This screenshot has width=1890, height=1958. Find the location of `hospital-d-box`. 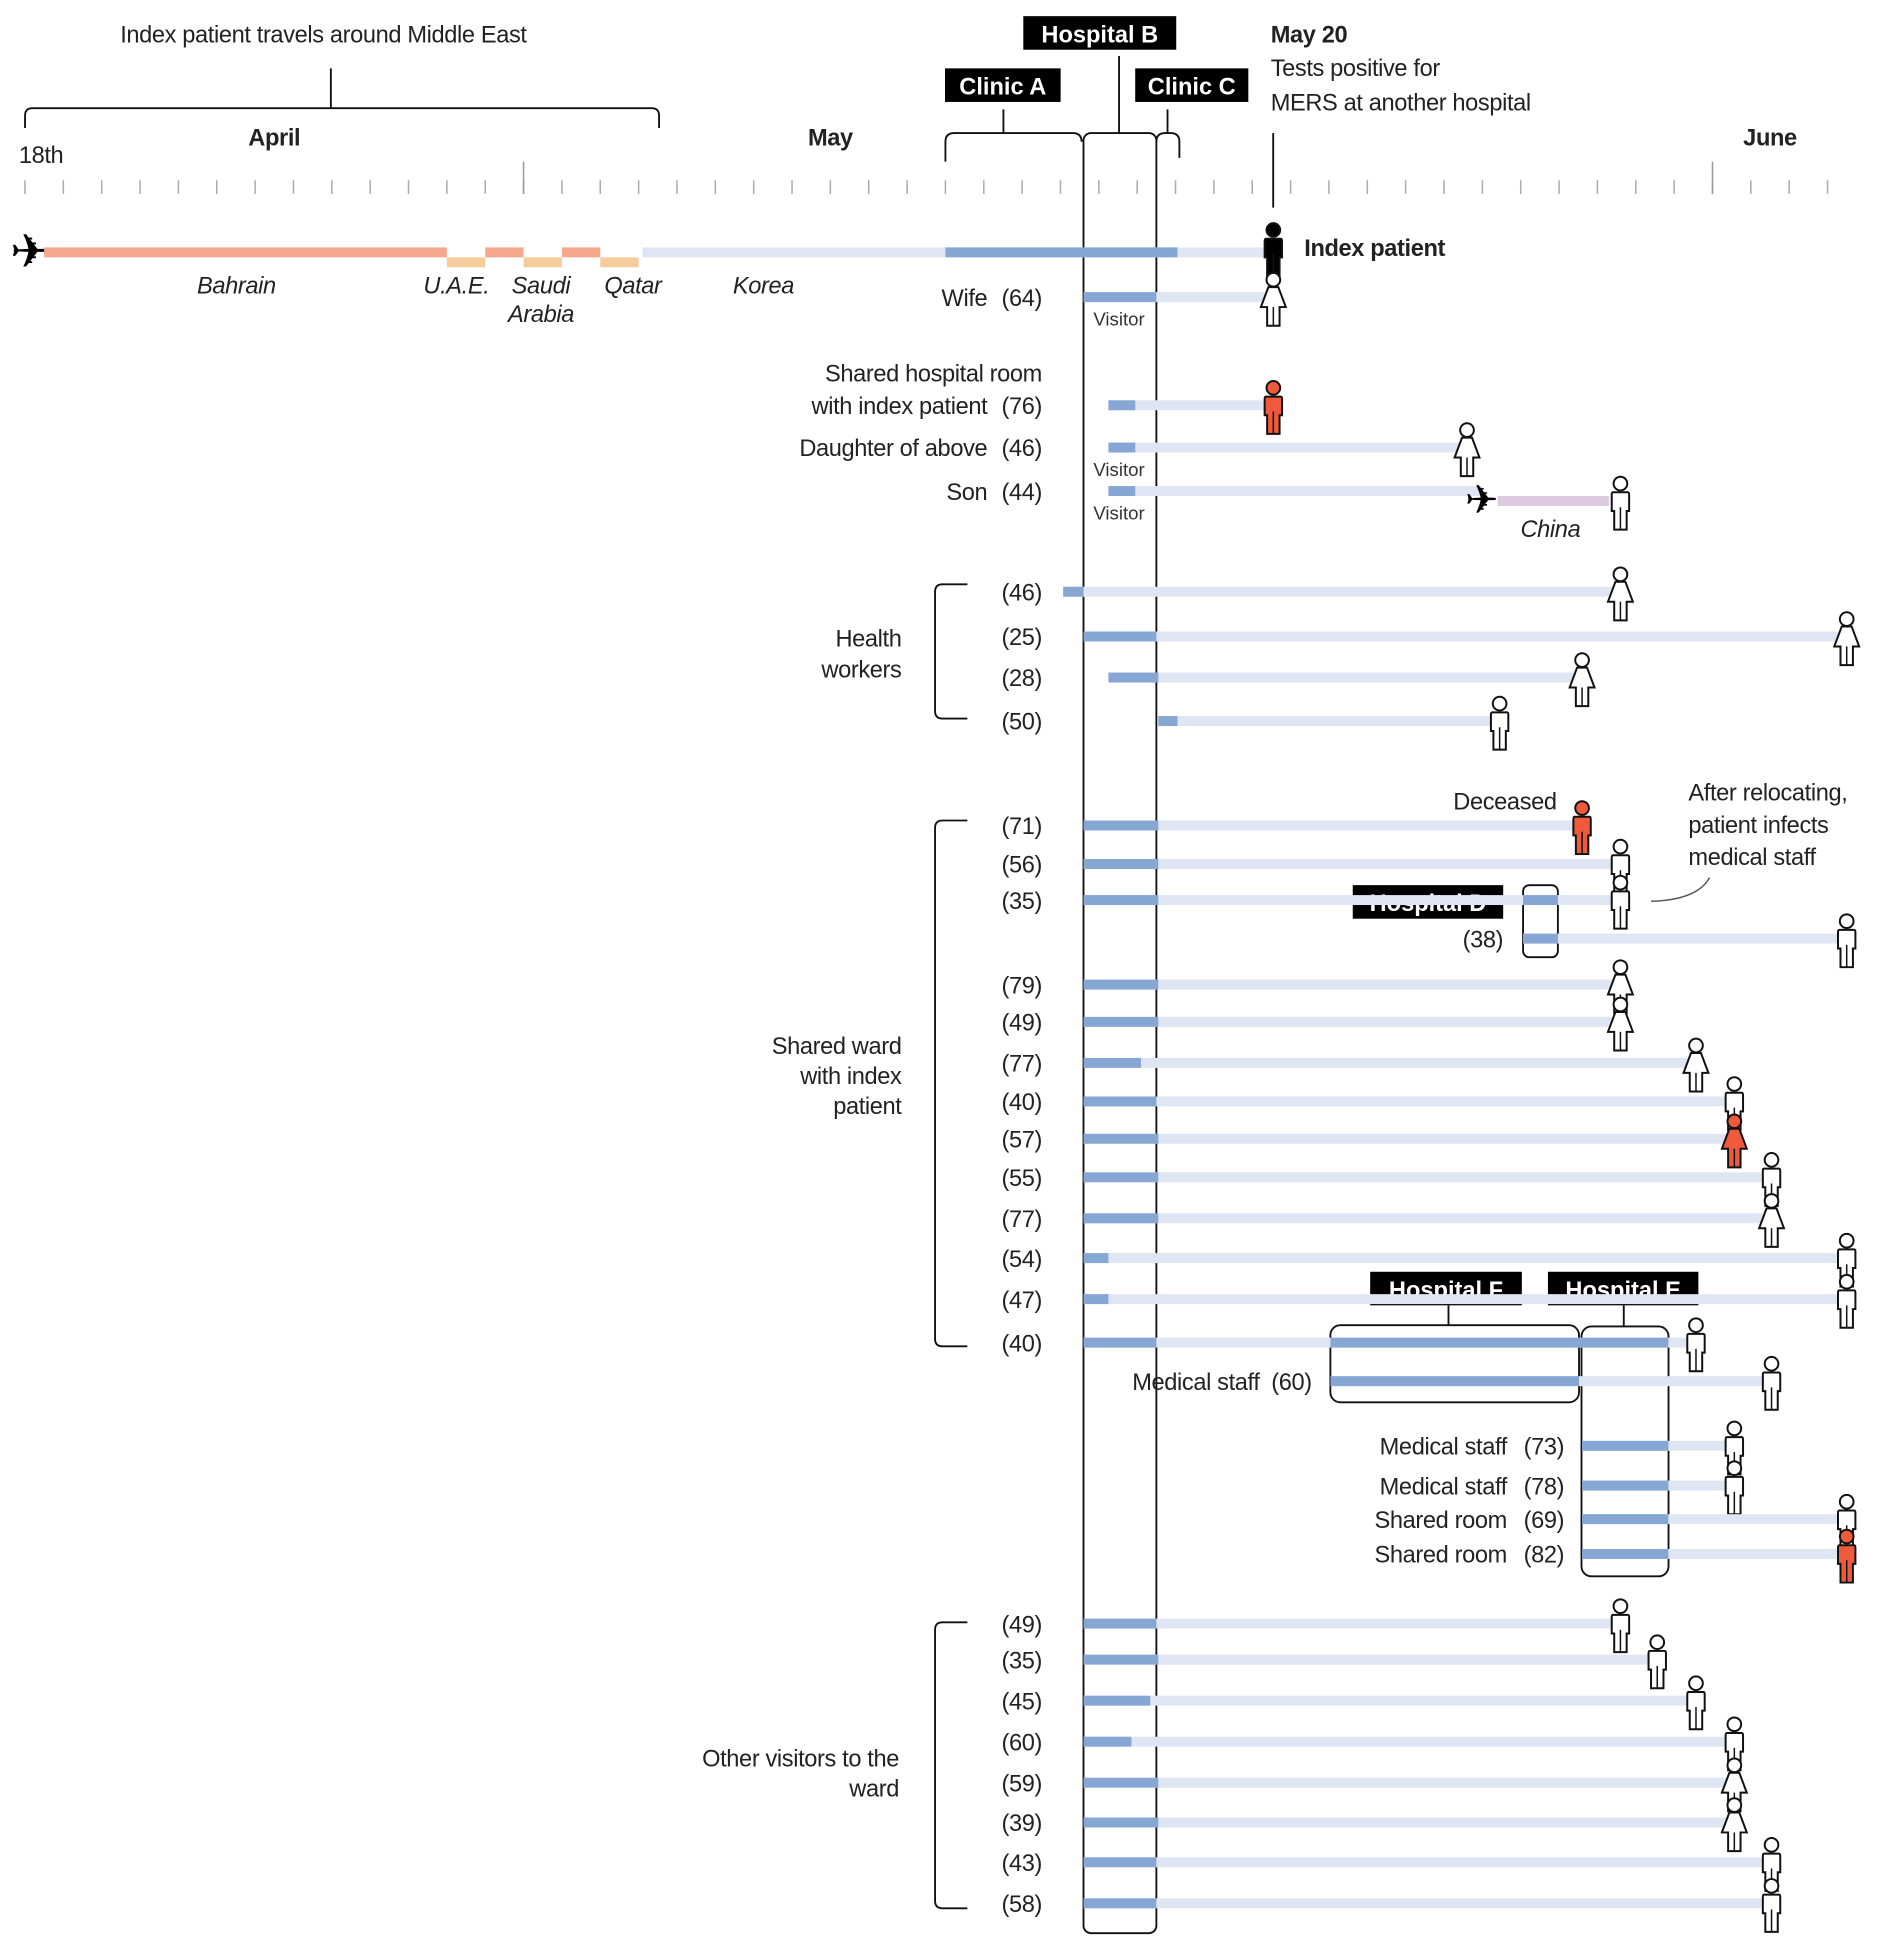

hospital-d-box is located at coordinates (1540, 921).